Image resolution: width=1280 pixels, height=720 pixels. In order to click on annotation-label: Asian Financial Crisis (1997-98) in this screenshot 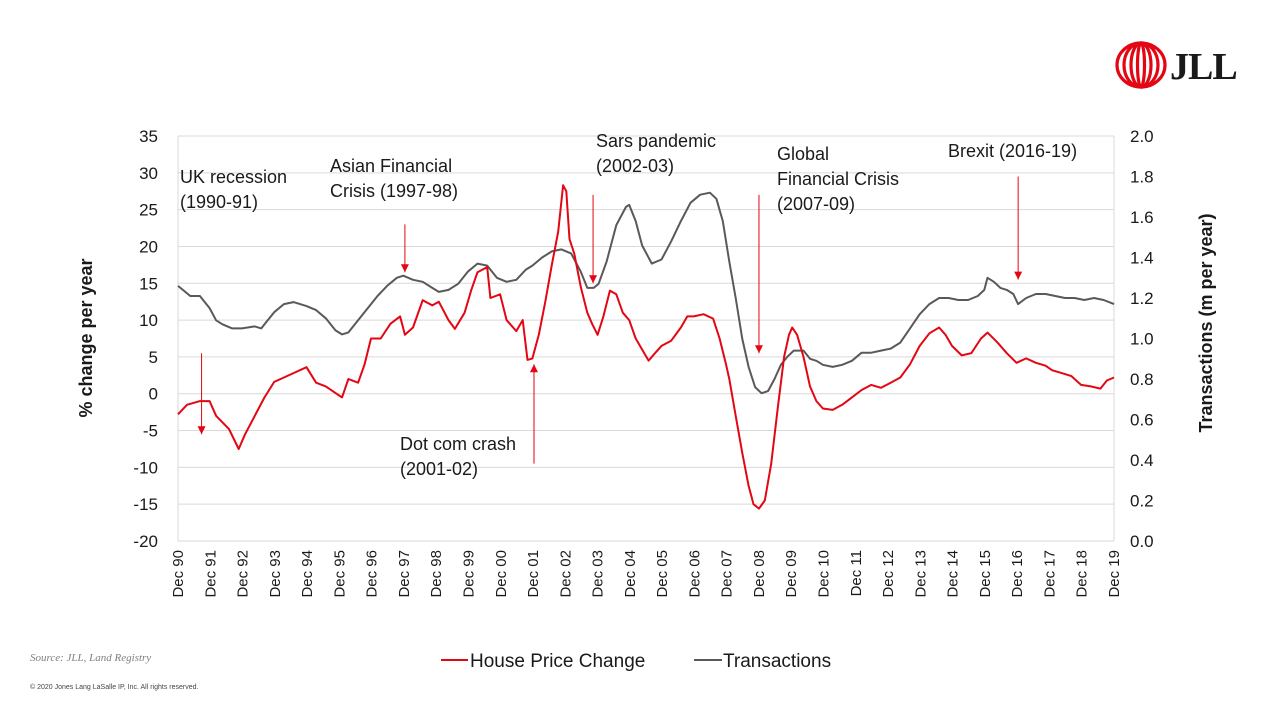, I will do `click(394, 178)`.